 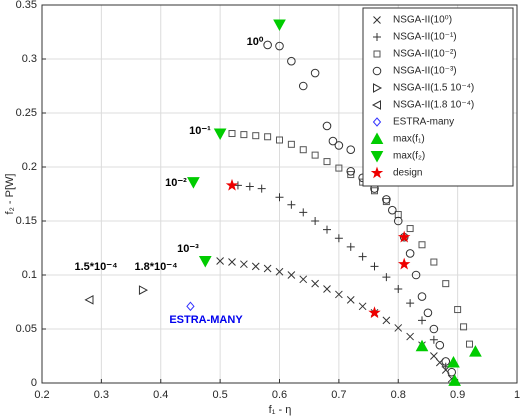 What do you see at coordinates (219, 395) in the screenshot?
I see `x-tick-label: 0.5` at bounding box center [219, 395].